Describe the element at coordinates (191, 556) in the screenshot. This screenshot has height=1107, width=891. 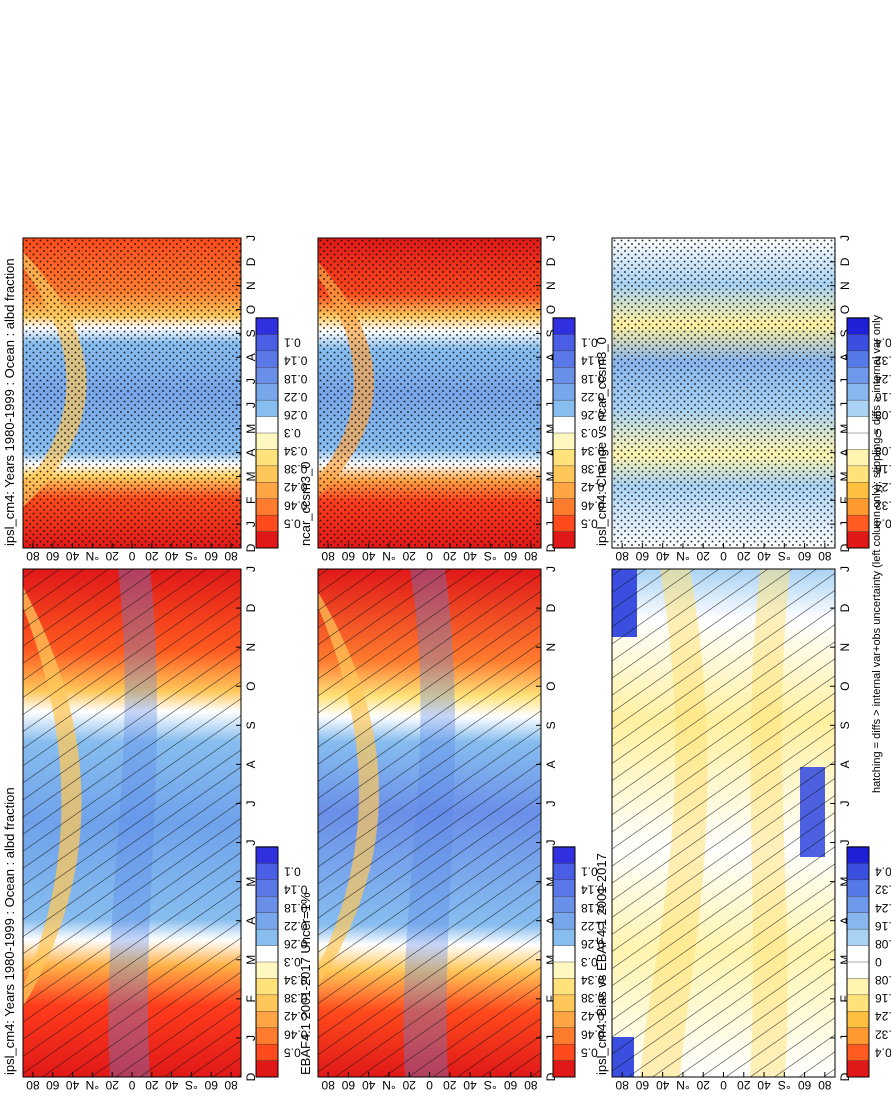
I see `latitude-tick-label: °S` at that location.